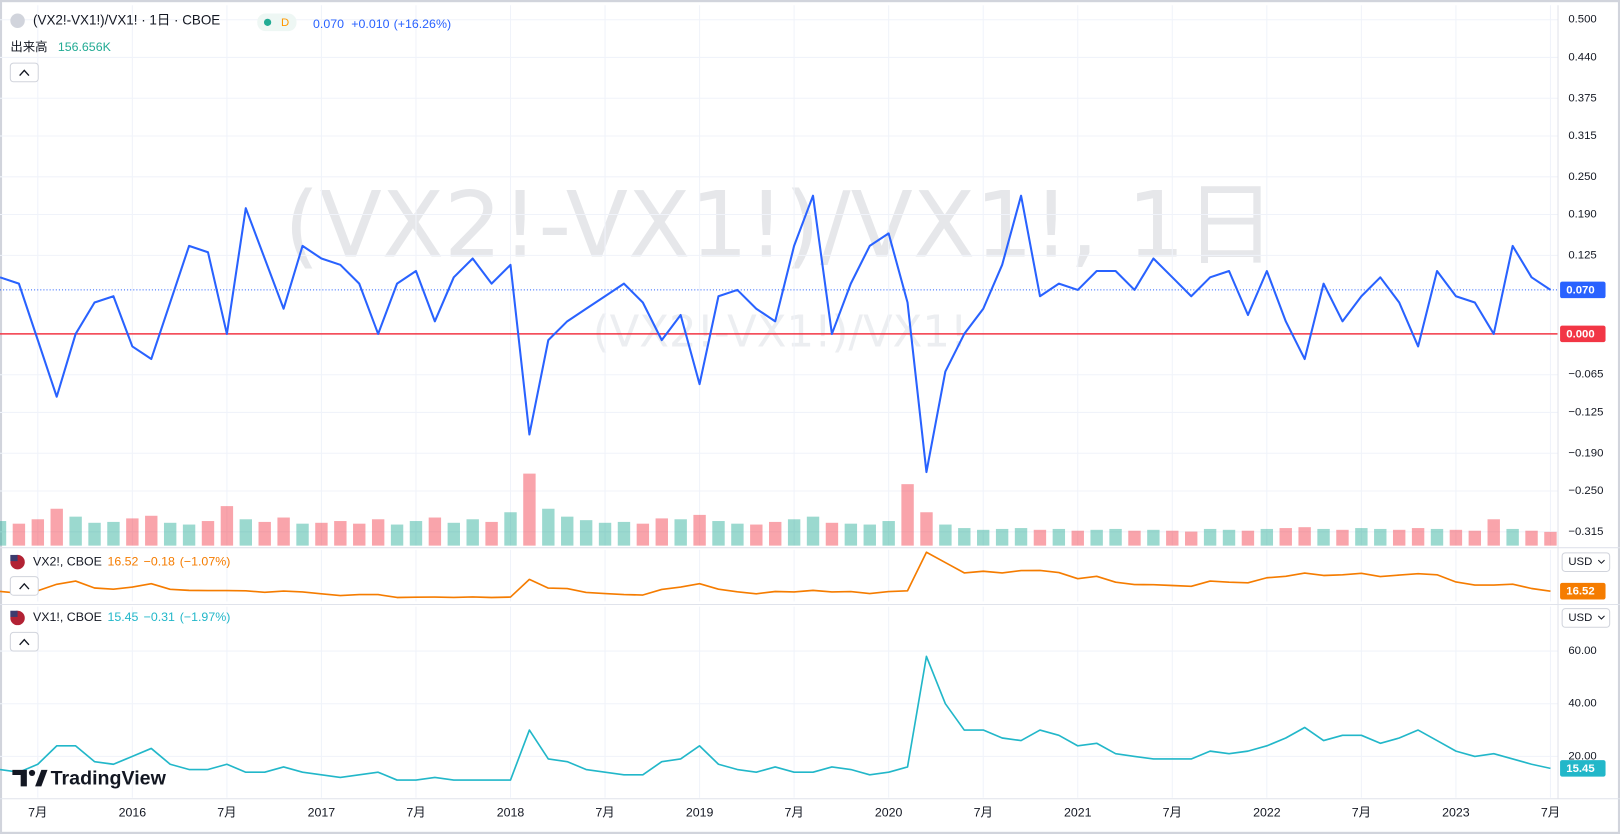  What do you see at coordinates (126, 19) in the screenshot?
I see `legend-title: (VX2!-VX1!)/VX1! · 1日 · CBOE` at bounding box center [126, 19].